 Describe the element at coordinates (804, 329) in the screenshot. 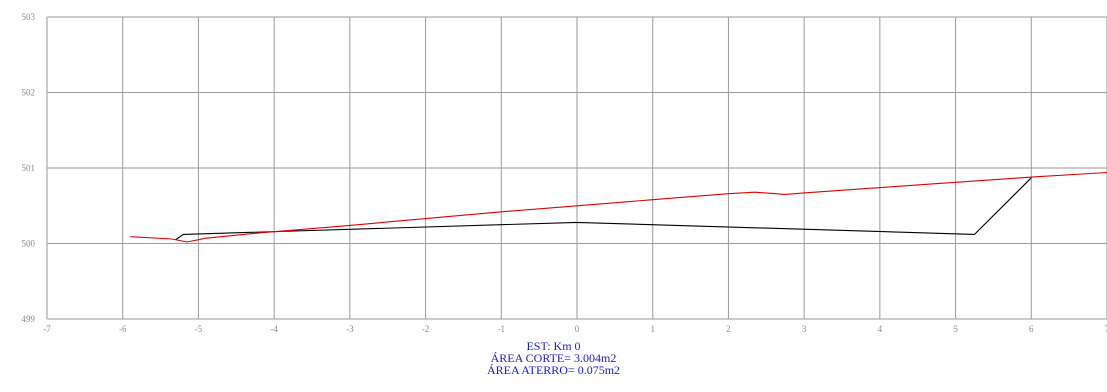

I see `x-tick-label: 3` at that location.